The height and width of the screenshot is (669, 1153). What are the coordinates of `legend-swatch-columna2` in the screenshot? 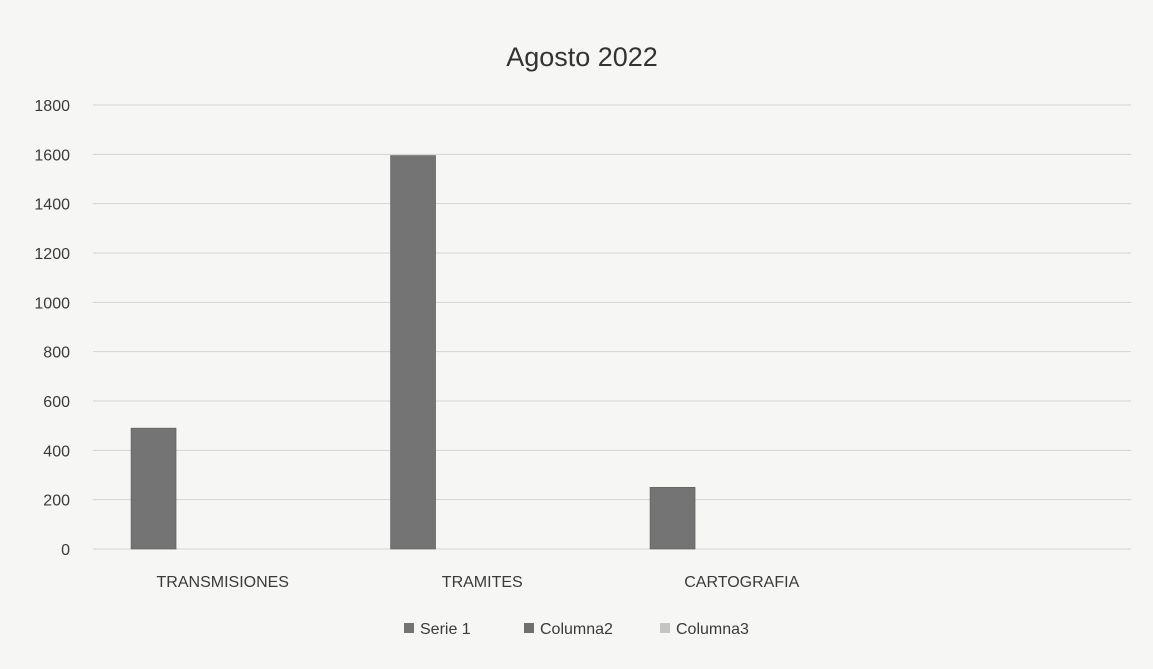 It's located at (529, 628).